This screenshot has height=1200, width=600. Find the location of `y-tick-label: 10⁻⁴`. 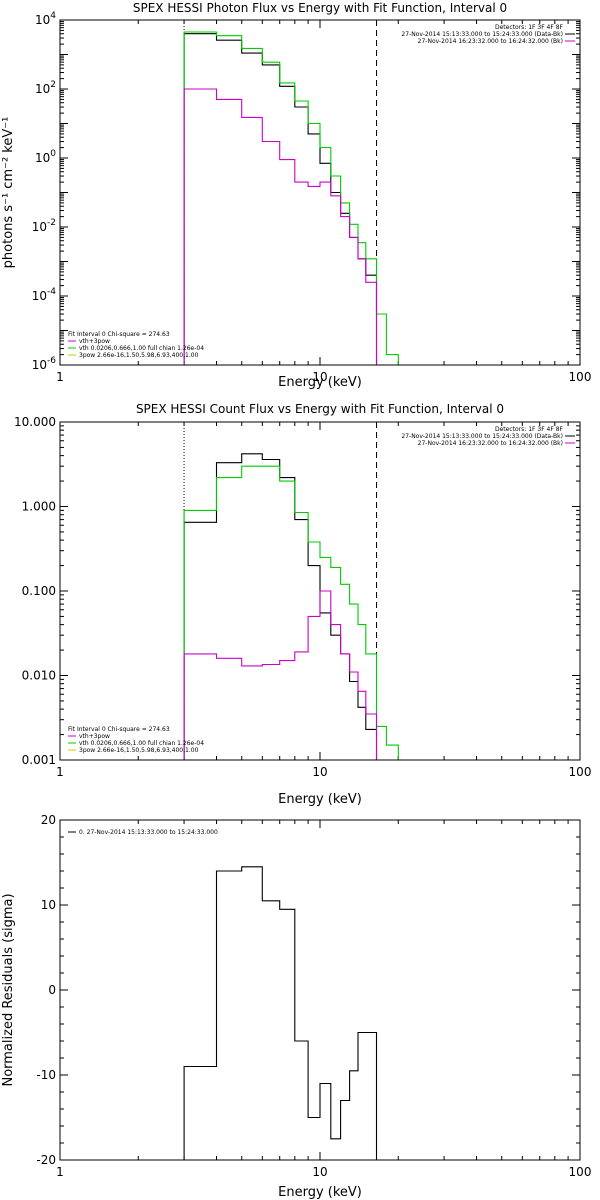

y-tick-label: 10⁻⁴ is located at coordinates (44, 295).